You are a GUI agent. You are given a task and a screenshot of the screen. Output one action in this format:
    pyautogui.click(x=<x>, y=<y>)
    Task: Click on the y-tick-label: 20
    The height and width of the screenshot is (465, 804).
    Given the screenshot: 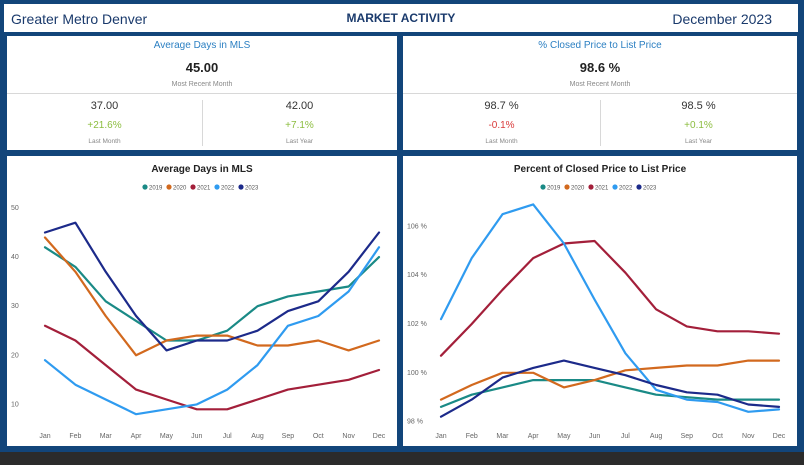 What is the action you would take?
    pyautogui.click(x=15, y=355)
    